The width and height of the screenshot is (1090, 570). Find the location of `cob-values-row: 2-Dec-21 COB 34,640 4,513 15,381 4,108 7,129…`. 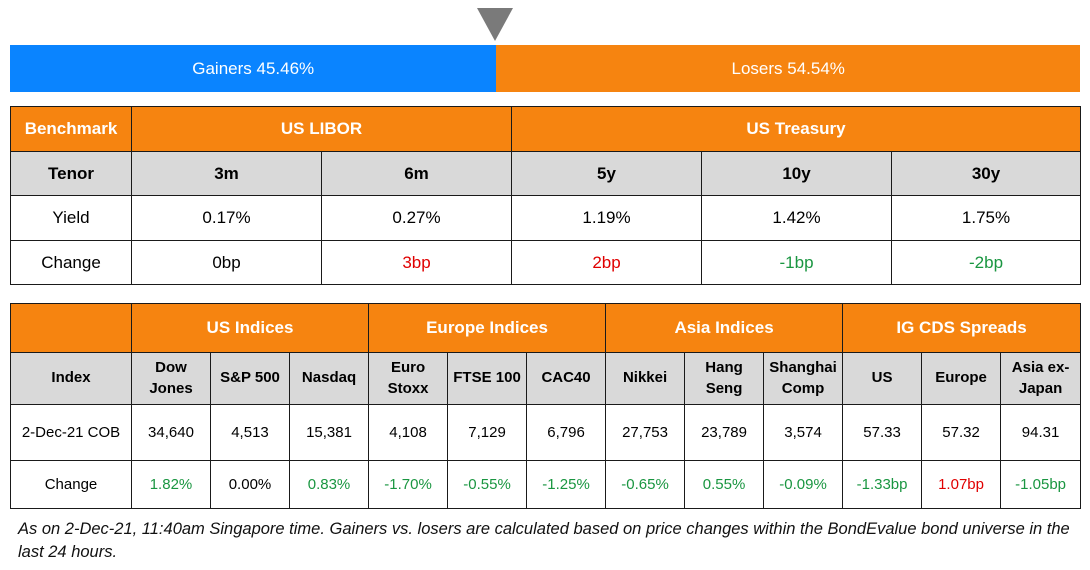

cob-values-row: 2-Dec-21 COB 34,640 4,513 15,381 4,108 7,129… is located at coordinates (546, 432).